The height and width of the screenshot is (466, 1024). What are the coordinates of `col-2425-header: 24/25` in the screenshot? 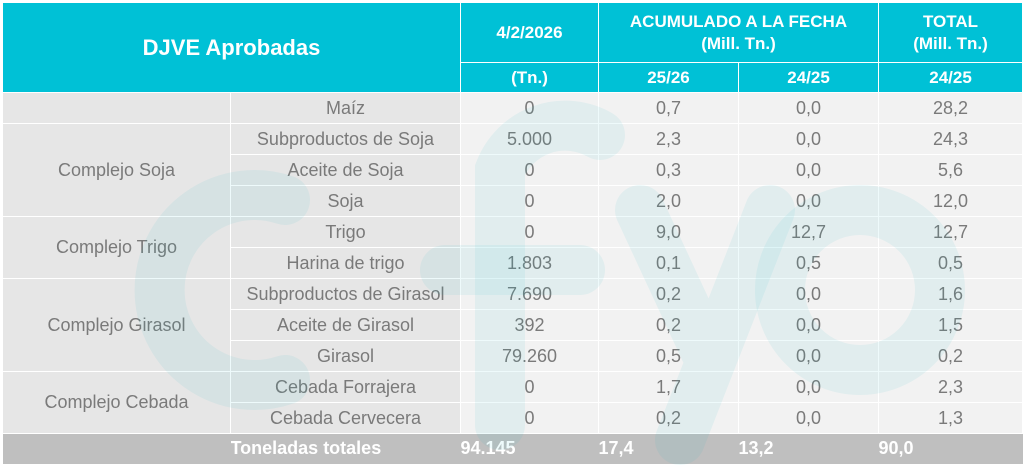 It's located at (808, 77).